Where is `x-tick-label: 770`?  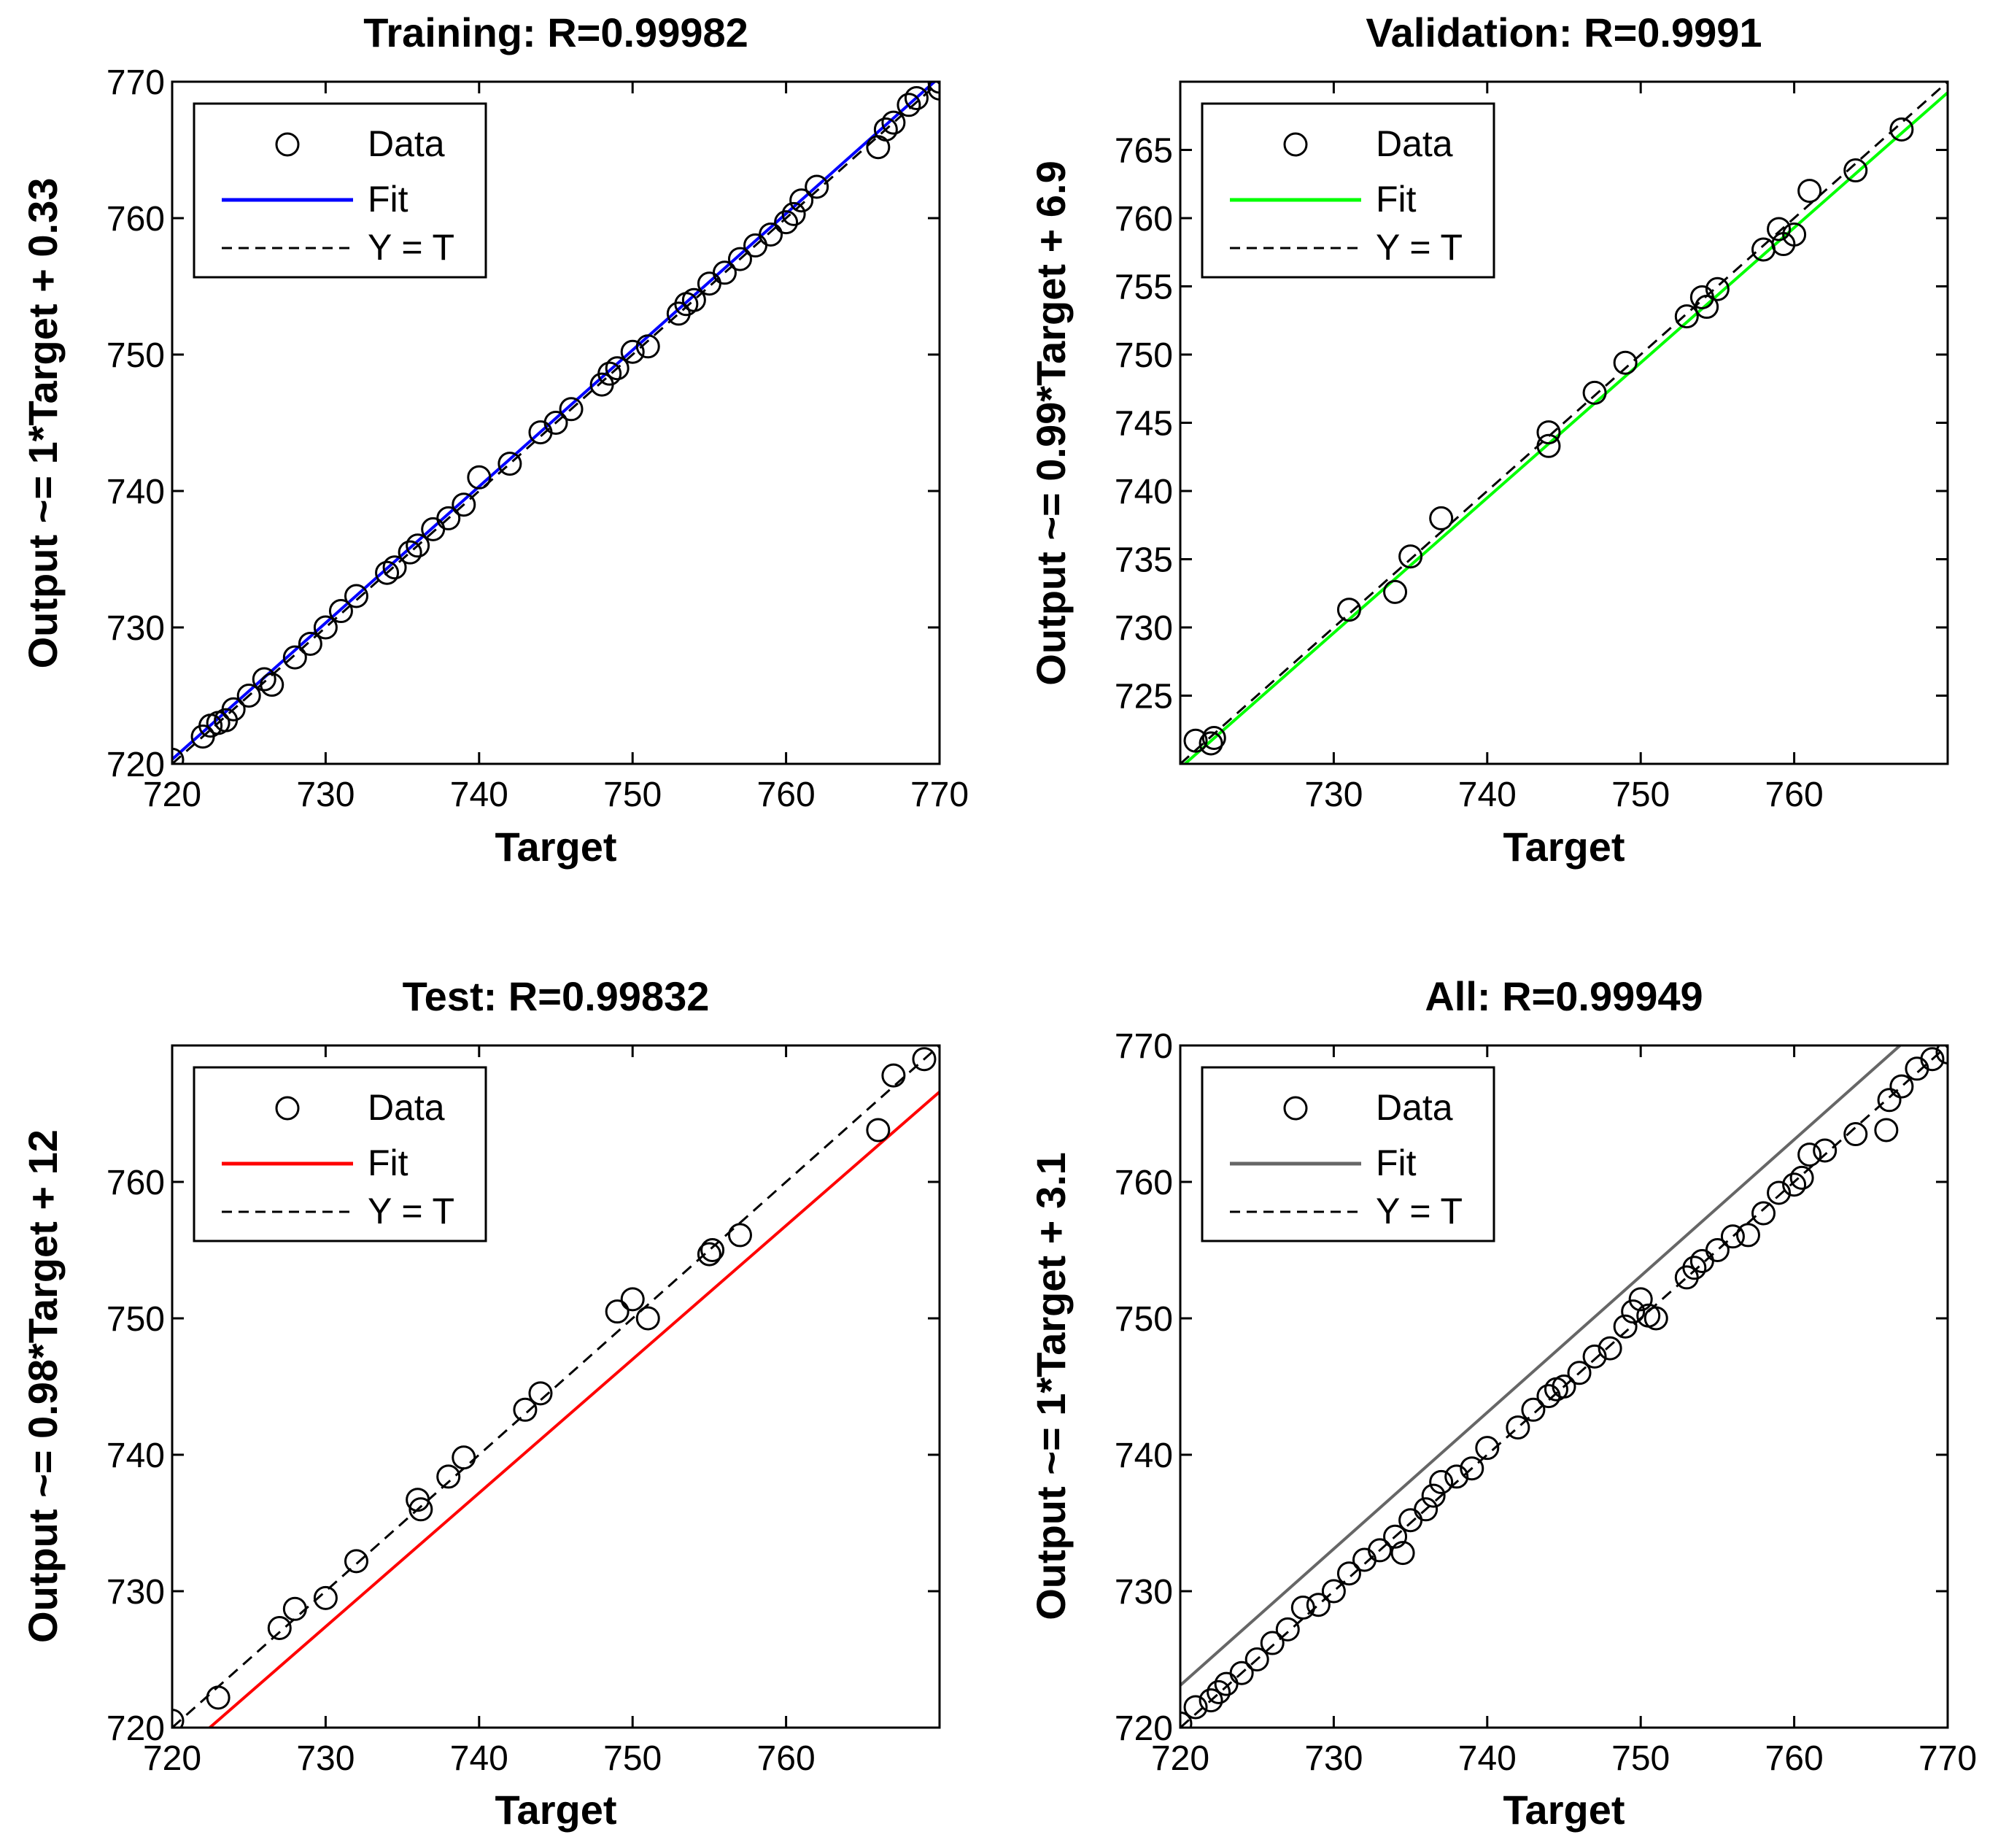 x-tick-label: 770 is located at coordinates (1947, 1759).